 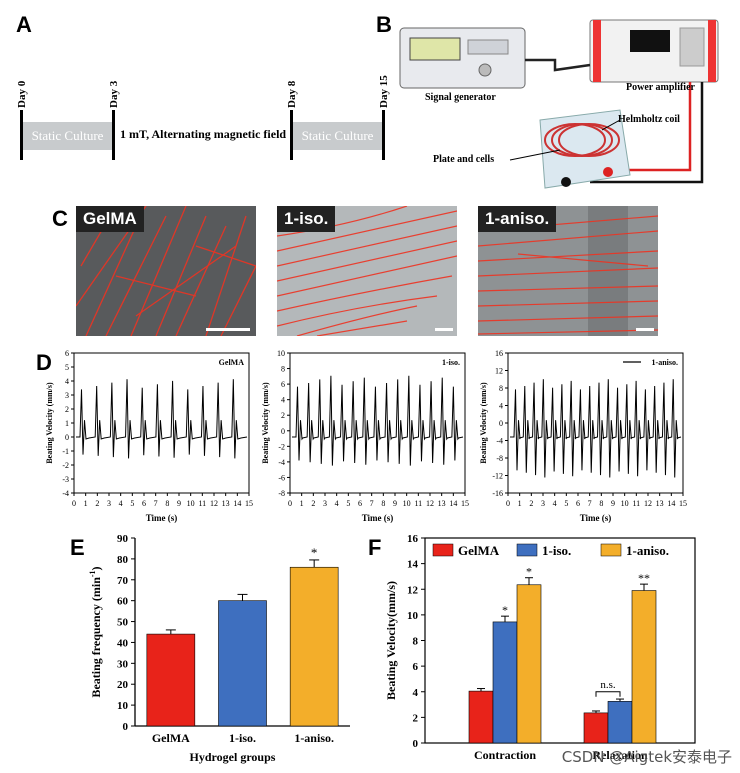 I want to click on y-tick-label: 30, so click(x=123, y=664).